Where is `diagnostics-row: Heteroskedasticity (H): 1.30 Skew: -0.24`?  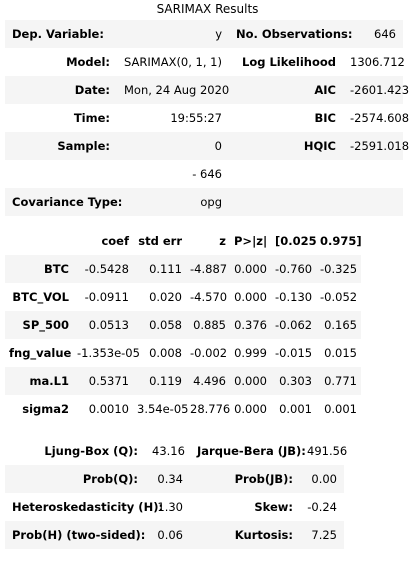
diagnostics-row: Heteroskedasticity (H): 1.30 Skew: -0.24 is located at coordinates (174, 507).